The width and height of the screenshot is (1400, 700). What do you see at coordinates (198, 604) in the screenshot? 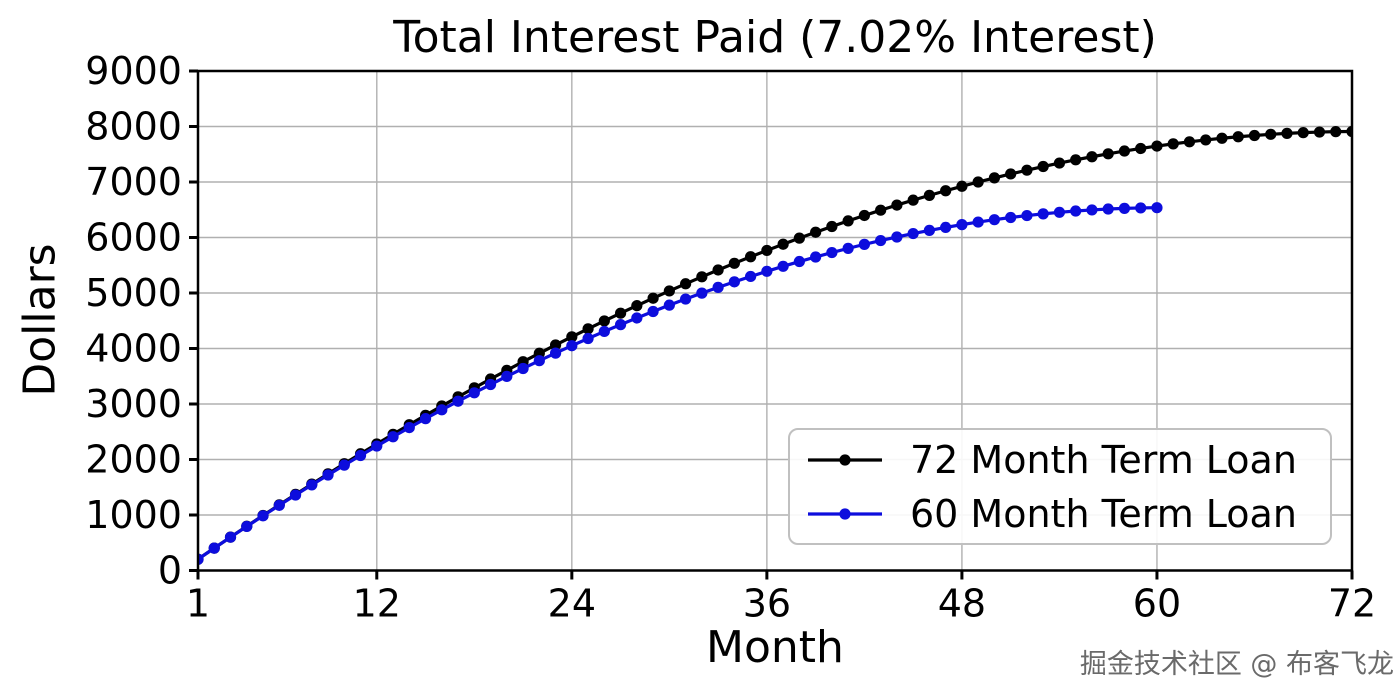
I see `x-tick-label: 1` at bounding box center [198, 604].